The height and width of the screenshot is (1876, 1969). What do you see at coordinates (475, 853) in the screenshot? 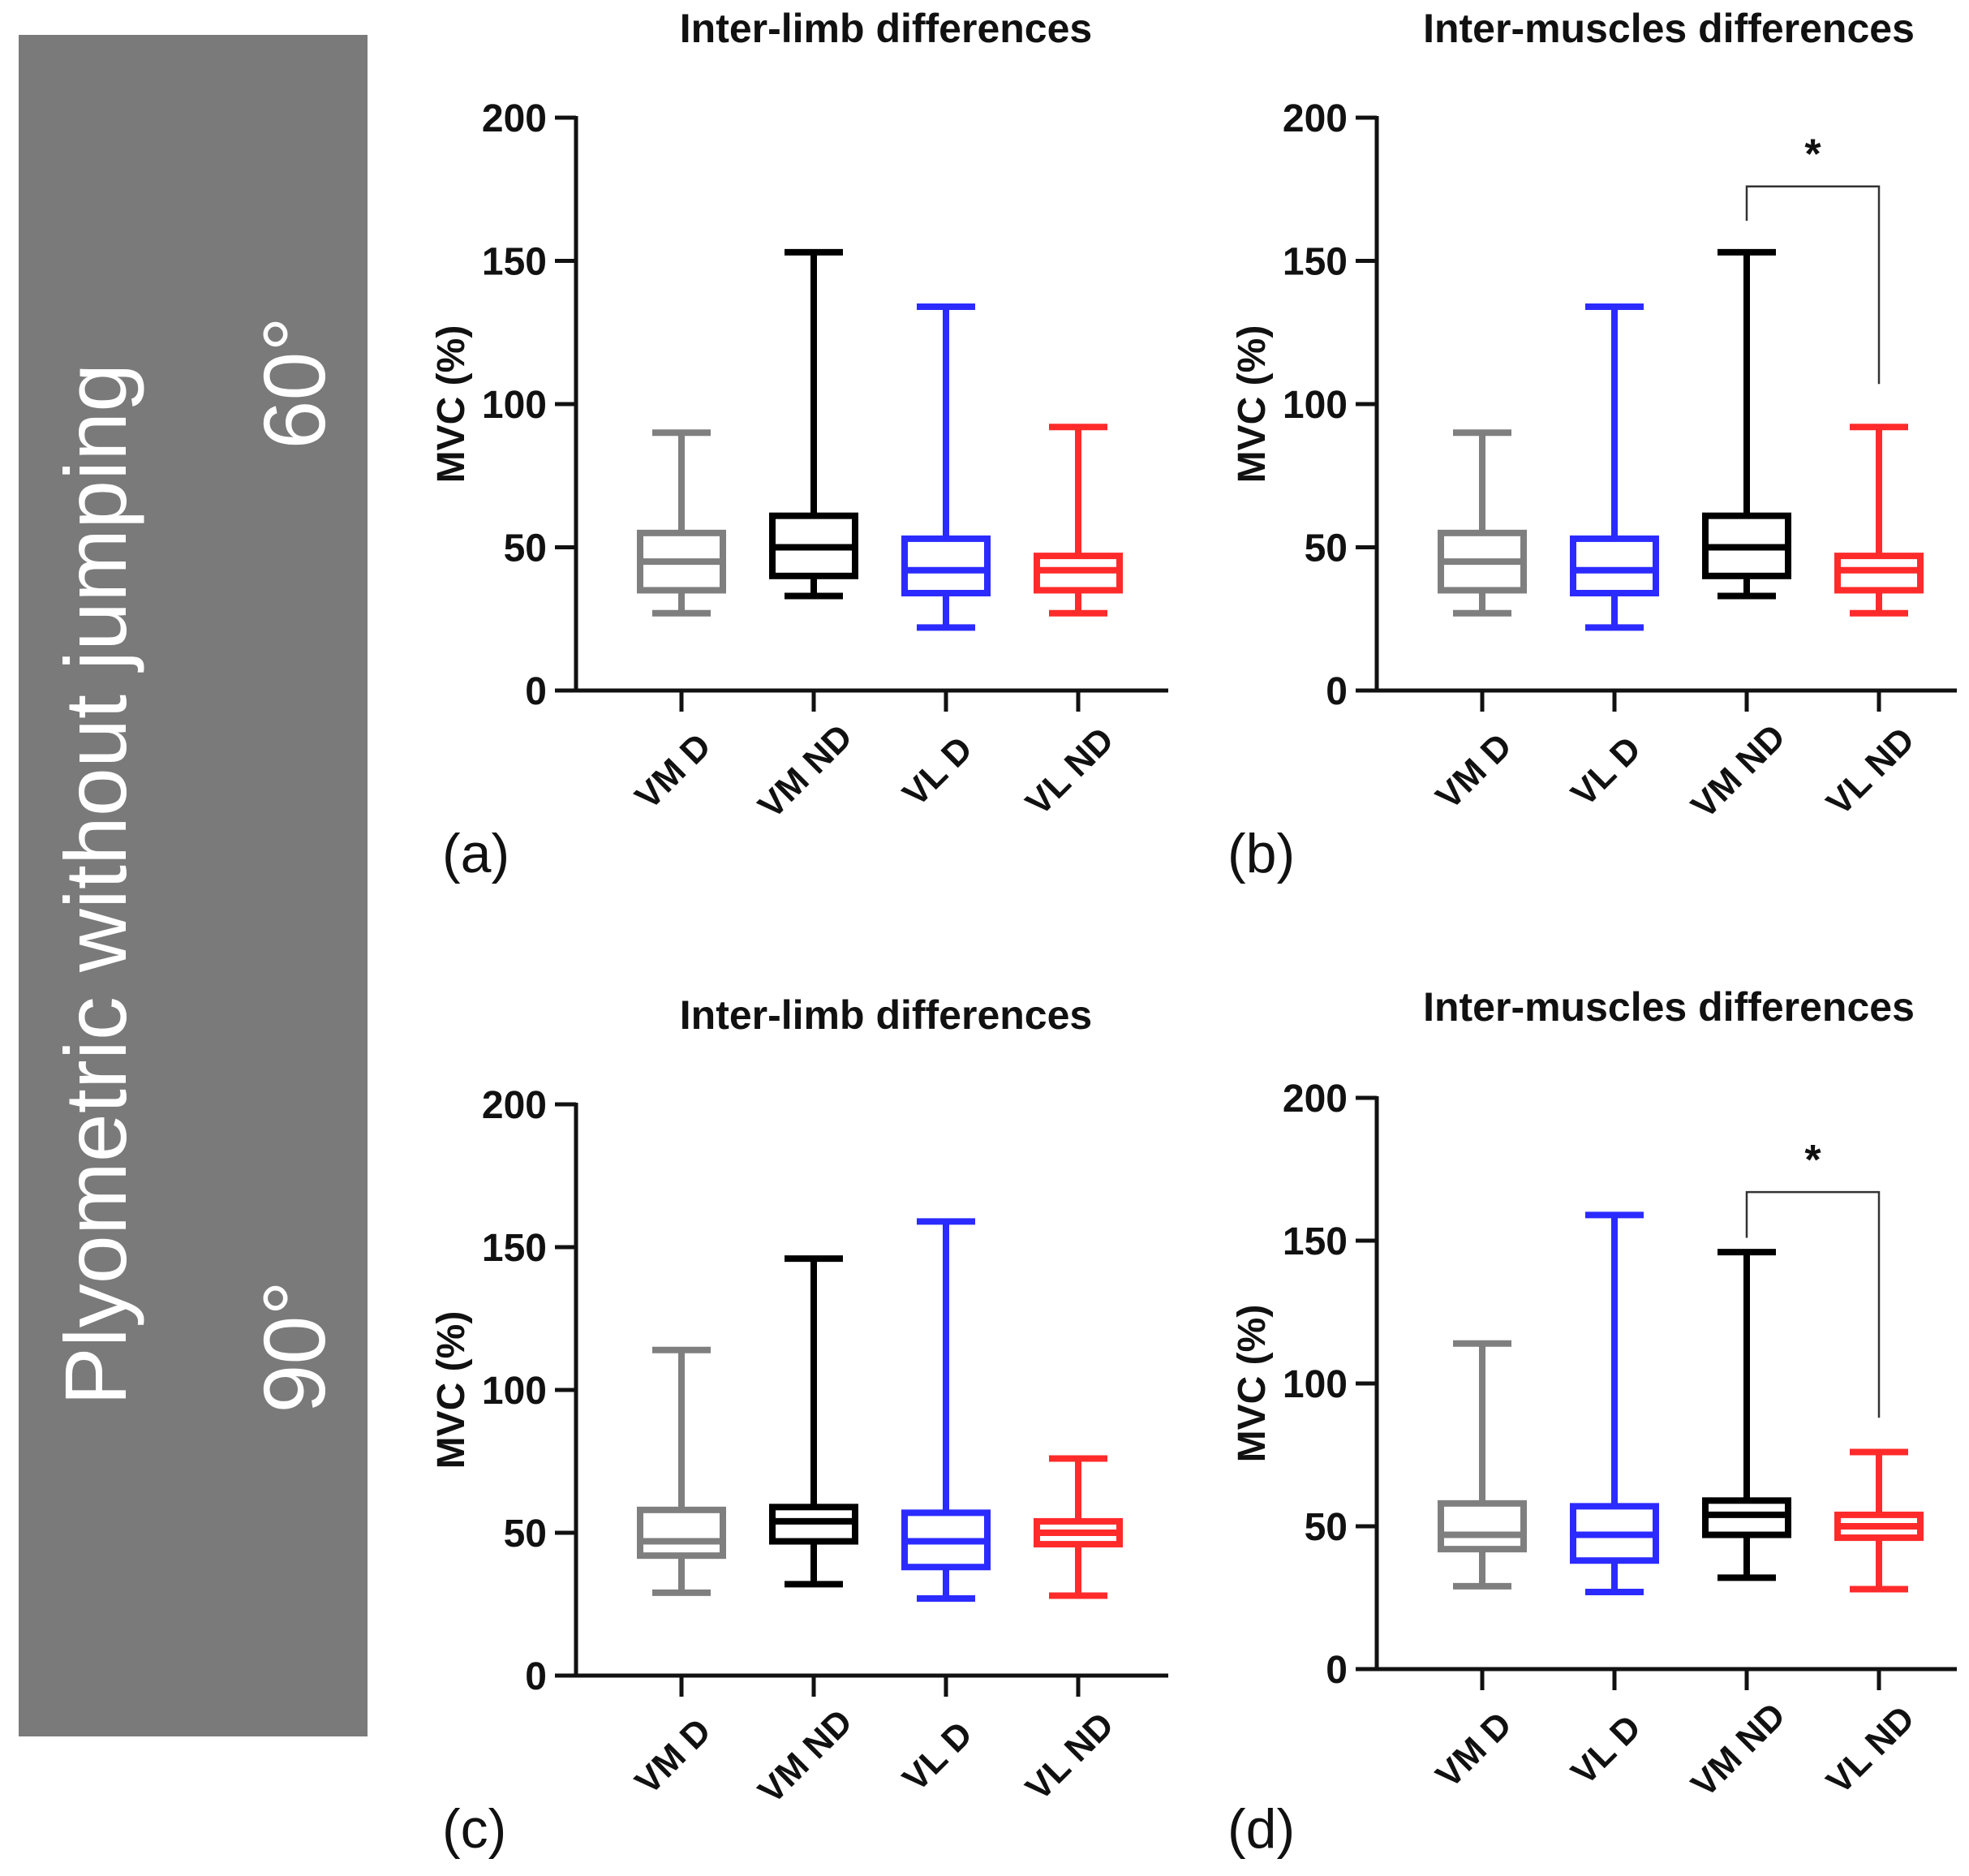
I see `panel-label: (a)` at bounding box center [475, 853].